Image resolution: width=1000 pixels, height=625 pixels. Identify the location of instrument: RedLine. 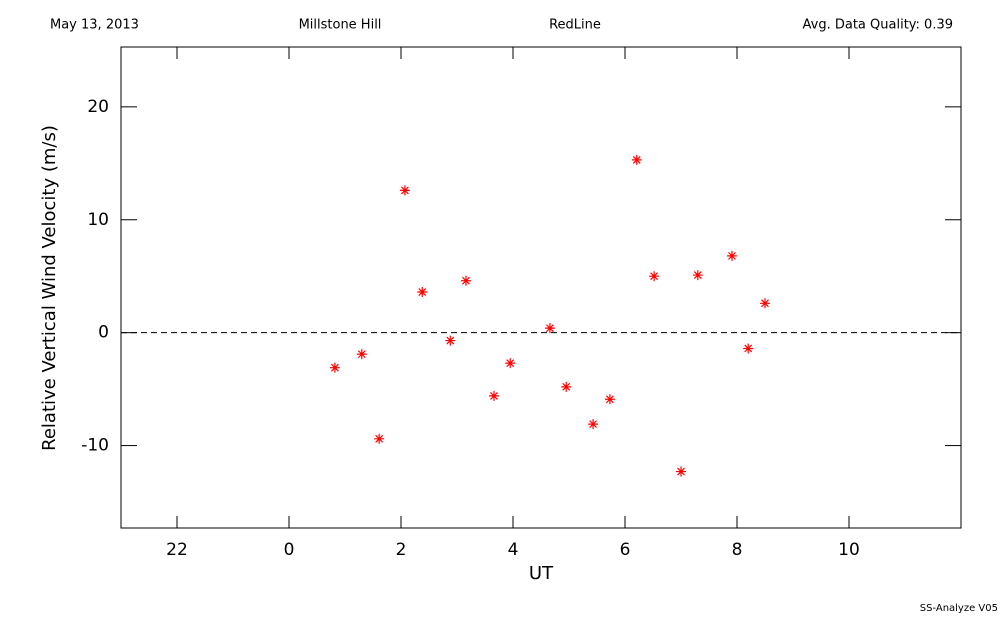
(575, 25).